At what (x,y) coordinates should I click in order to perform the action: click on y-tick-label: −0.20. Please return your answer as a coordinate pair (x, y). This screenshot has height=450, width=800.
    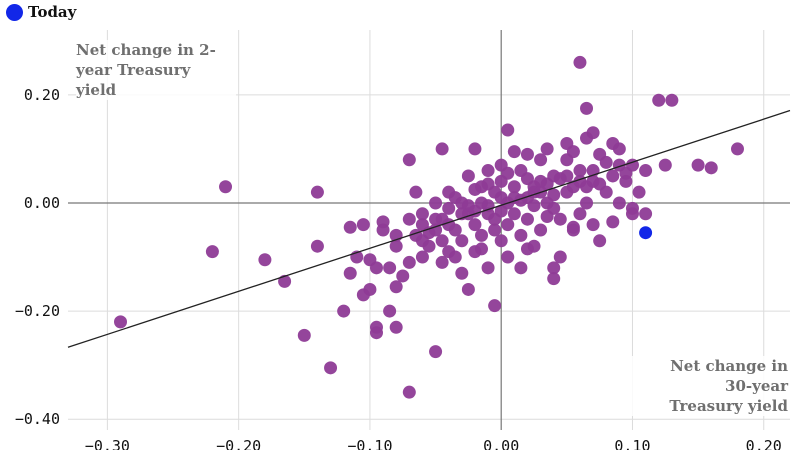
    Looking at the image, I should click on (37, 311).